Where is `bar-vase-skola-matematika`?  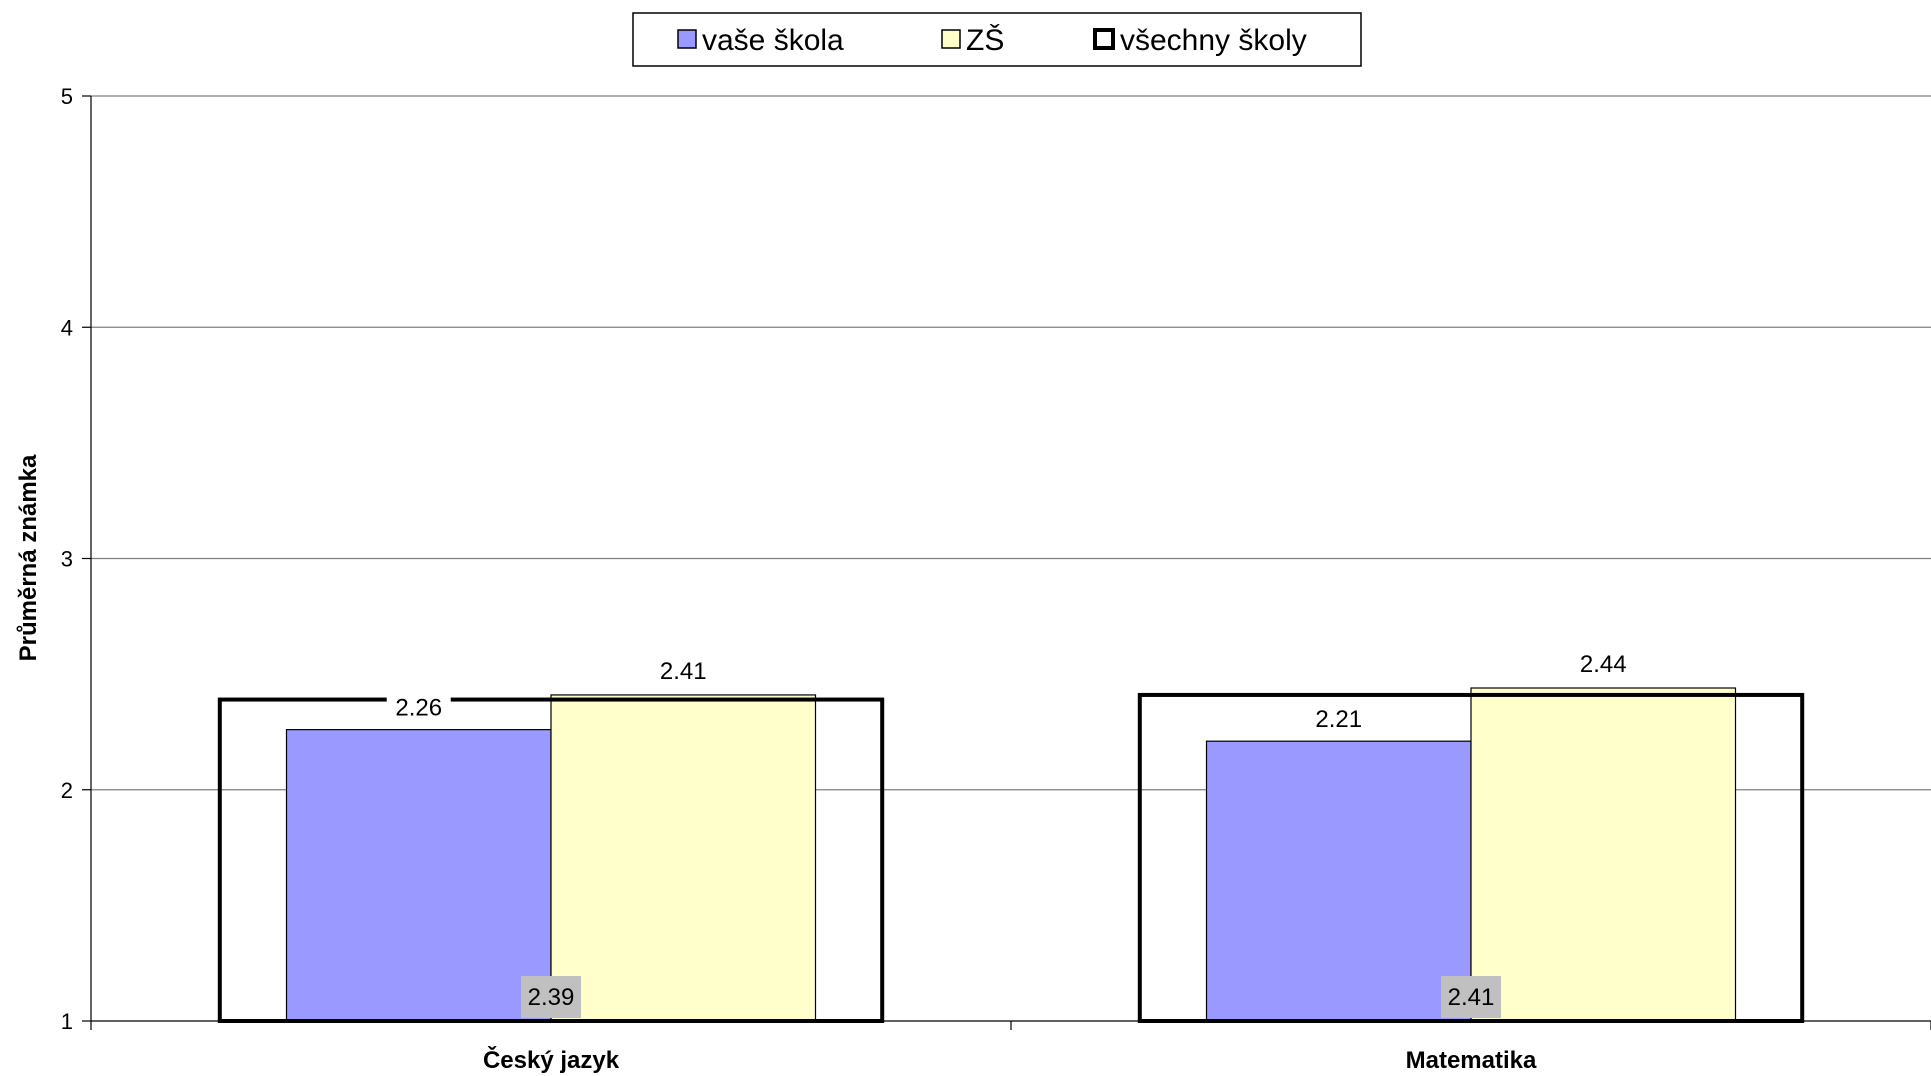
bar-vase-skola-matematika is located at coordinates (1338, 881).